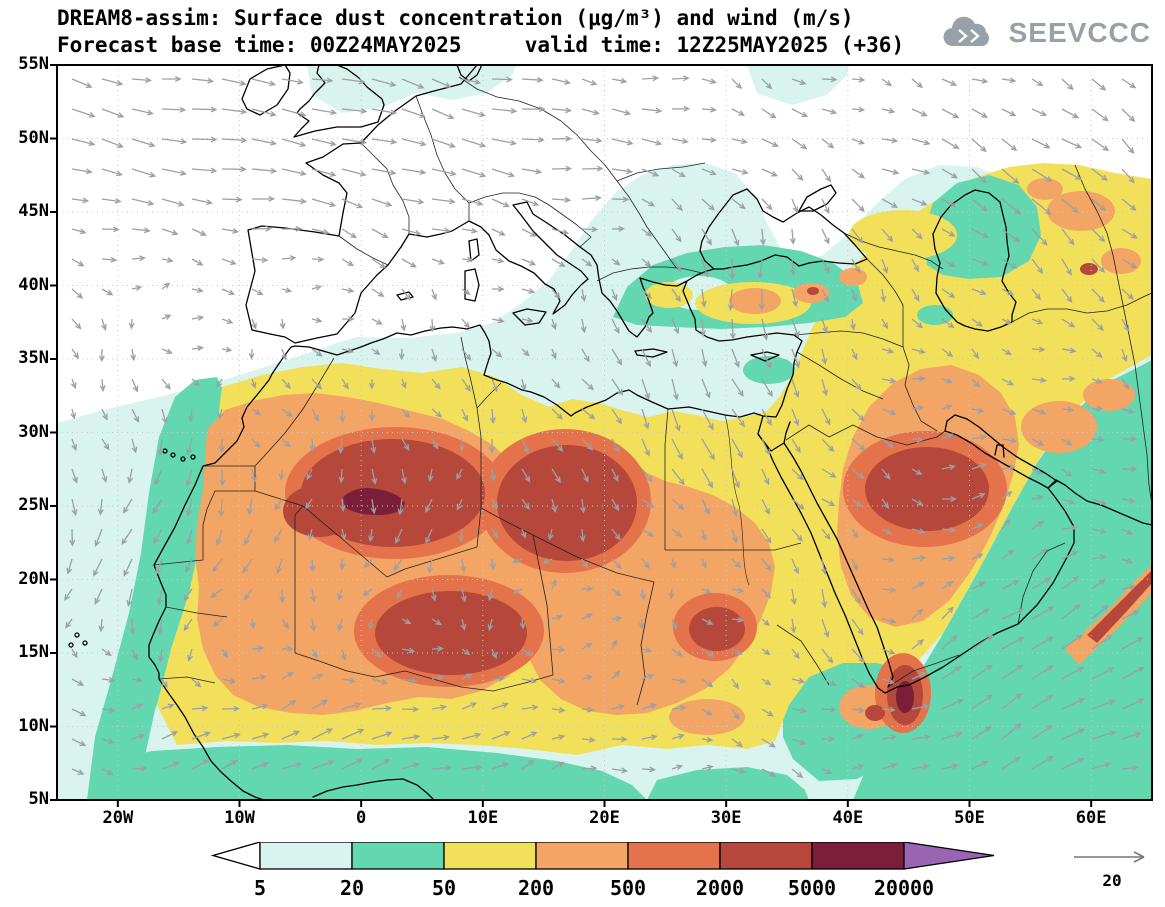 This screenshot has width=1165, height=907. I want to click on wind-reference-label: 20, so click(1112, 880).